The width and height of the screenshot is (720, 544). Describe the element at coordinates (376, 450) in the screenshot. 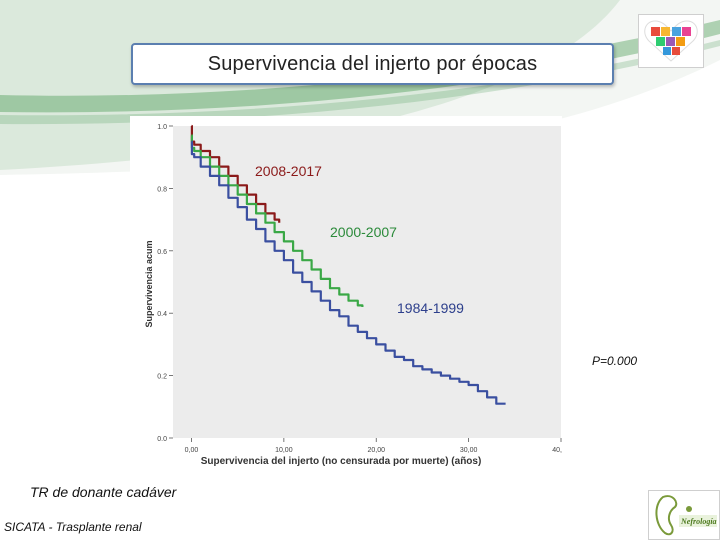

I see `x-tick-label: 20,00` at that location.